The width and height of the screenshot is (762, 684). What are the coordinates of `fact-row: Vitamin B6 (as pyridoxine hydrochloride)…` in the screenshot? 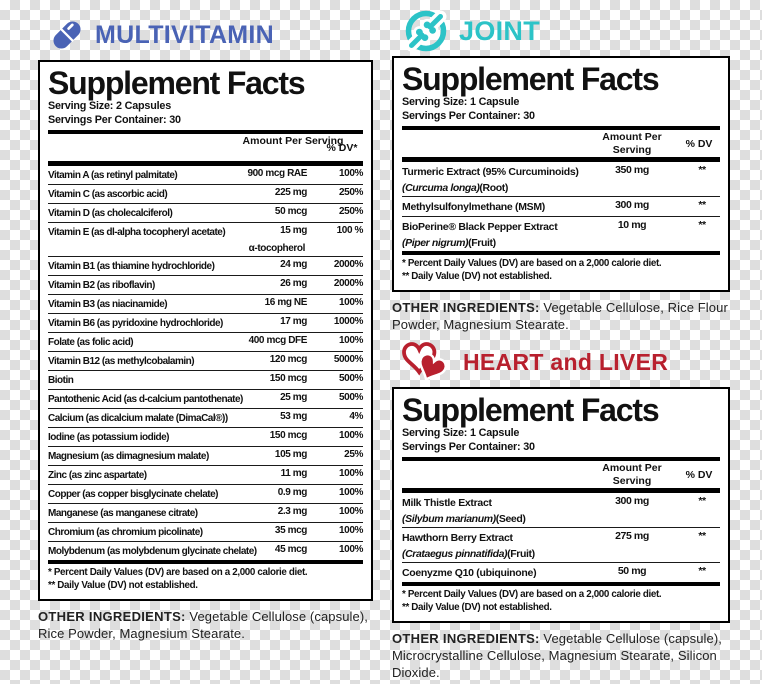 It's located at (205, 323).